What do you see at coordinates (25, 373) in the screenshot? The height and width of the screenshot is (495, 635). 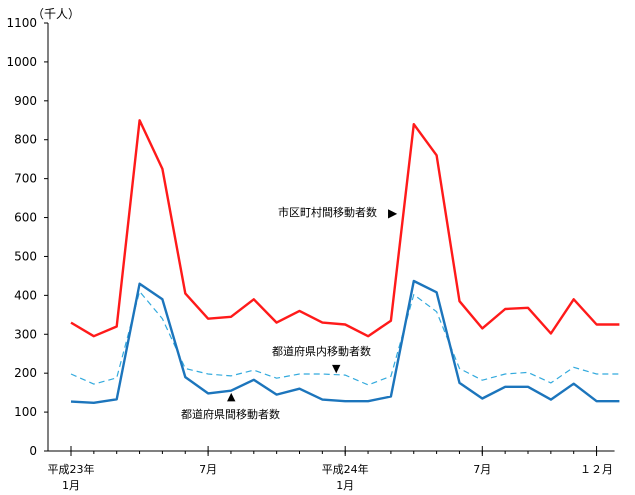 I see `y-tick-label: 200` at bounding box center [25, 373].